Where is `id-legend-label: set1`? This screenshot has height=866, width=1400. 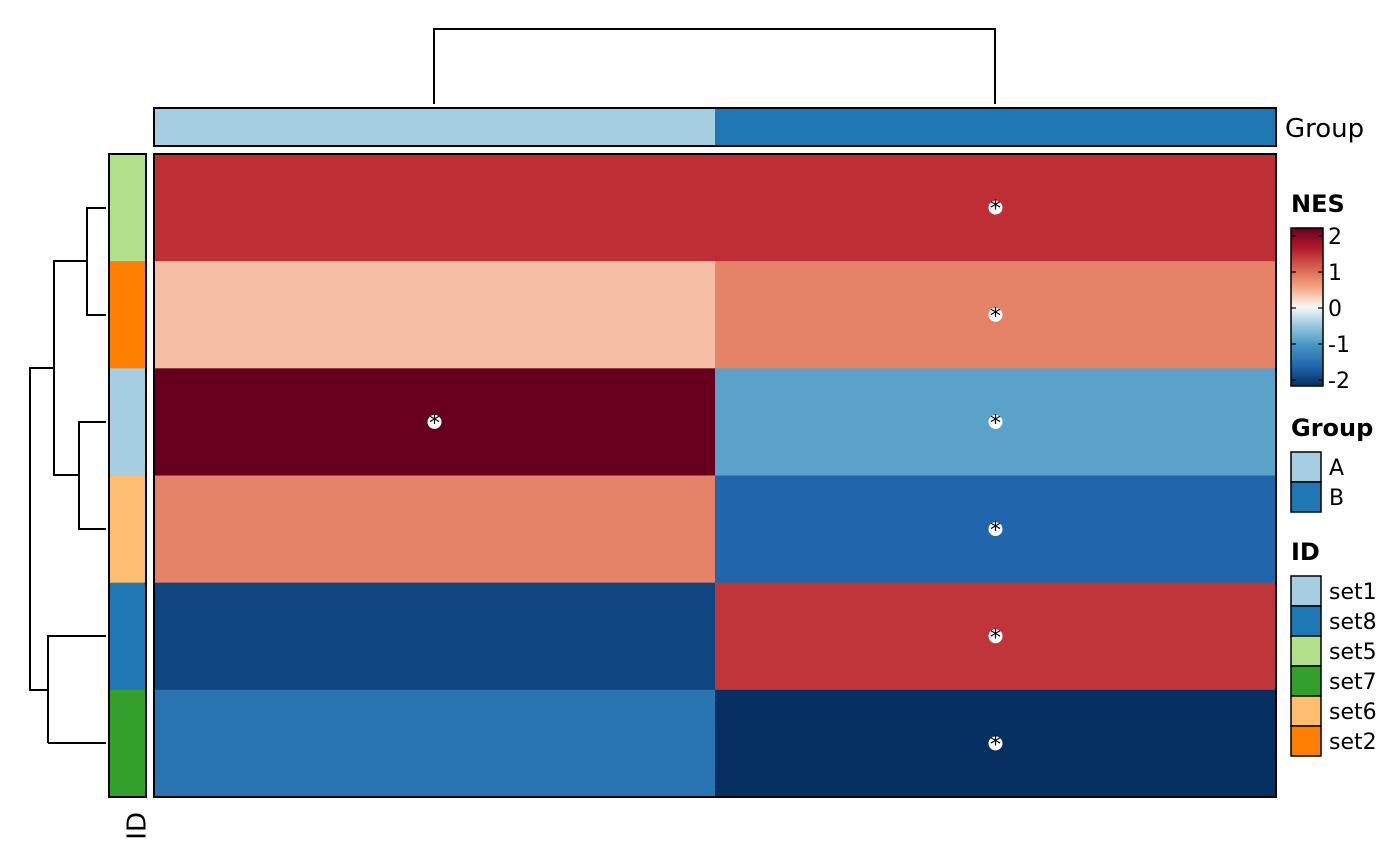 id-legend-label: set1 is located at coordinates (1353, 592).